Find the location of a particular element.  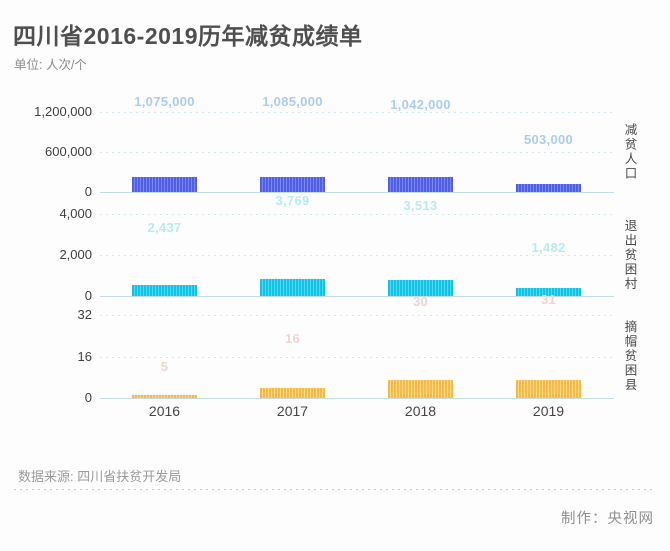

y-tick-label: 32 is located at coordinates (84, 314).